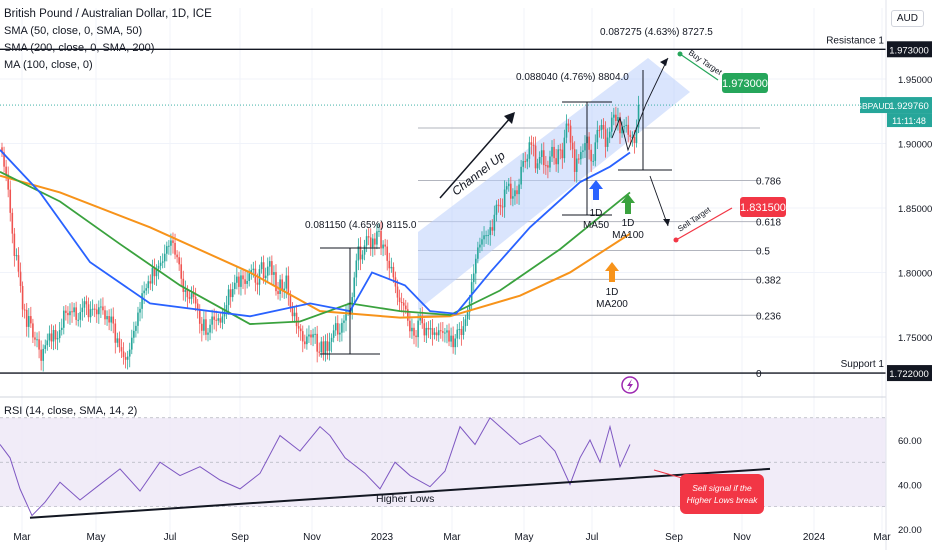 The height and width of the screenshot is (550, 932). What do you see at coordinates (664, 62) in the screenshot?
I see `buy-arrowhead` at bounding box center [664, 62].